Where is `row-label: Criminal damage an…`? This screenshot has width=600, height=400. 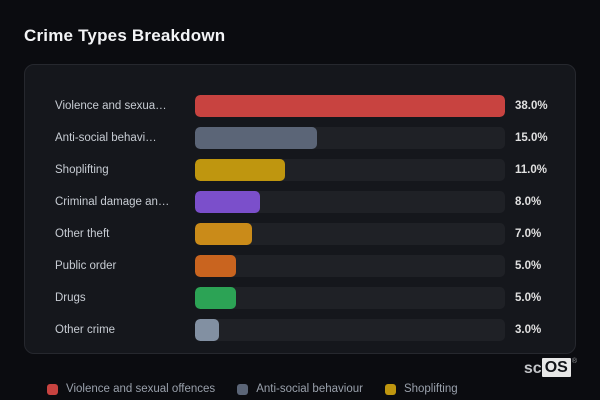 row-label: Criminal damage an… is located at coordinates (112, 202).